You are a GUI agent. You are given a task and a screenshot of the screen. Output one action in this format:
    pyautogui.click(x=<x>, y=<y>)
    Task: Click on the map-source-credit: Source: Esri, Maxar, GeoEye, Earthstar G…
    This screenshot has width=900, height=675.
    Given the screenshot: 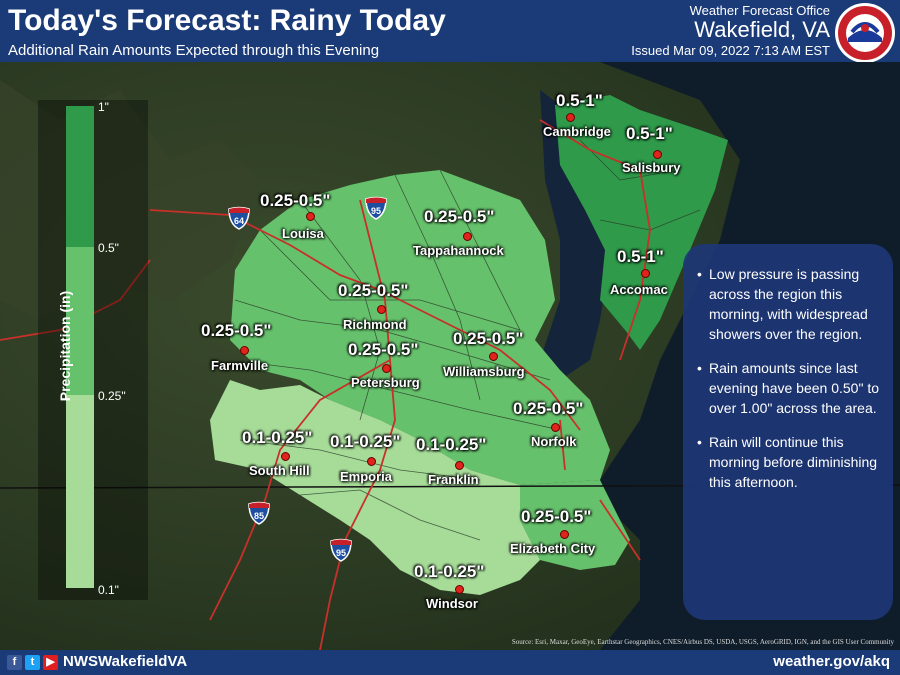 What is the action you would take?
    pyautogui.click(x=702, y=642)
    